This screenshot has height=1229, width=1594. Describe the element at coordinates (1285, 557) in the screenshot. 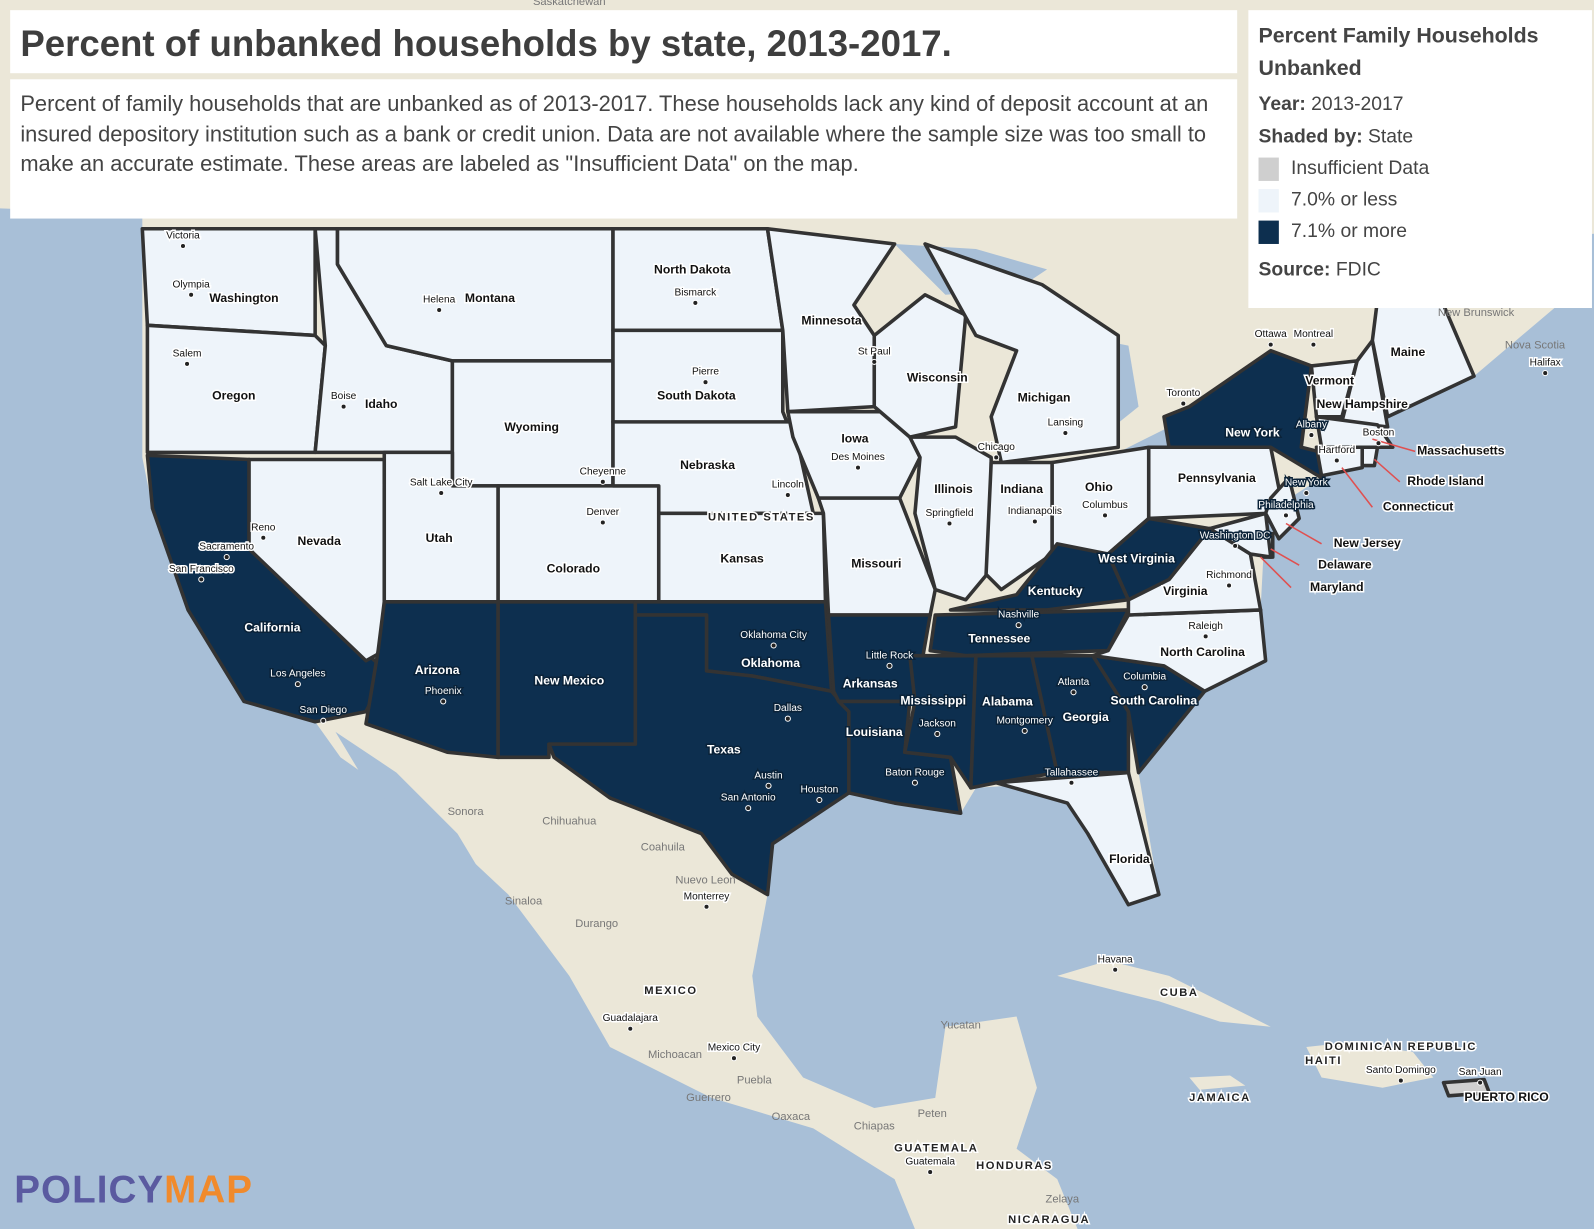

I see `leader-line` at that location.